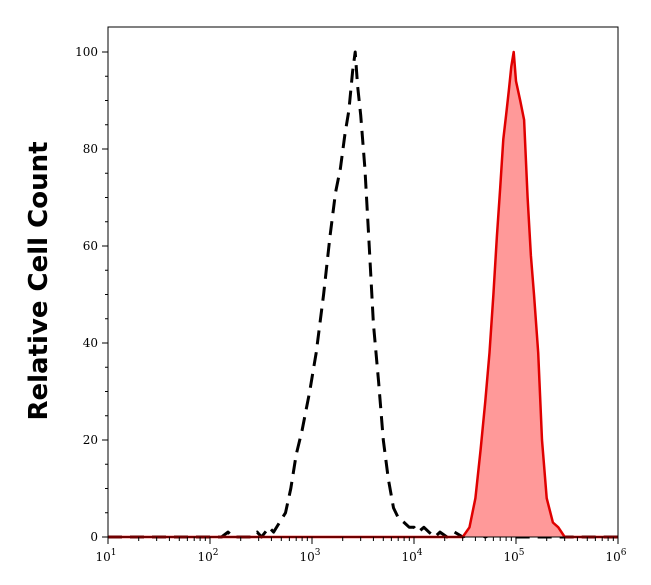 The image size is (651, 585). Describe the element at coordinates (90, 440) in the screenshot. I see `y-tick-label: 20` at that location.